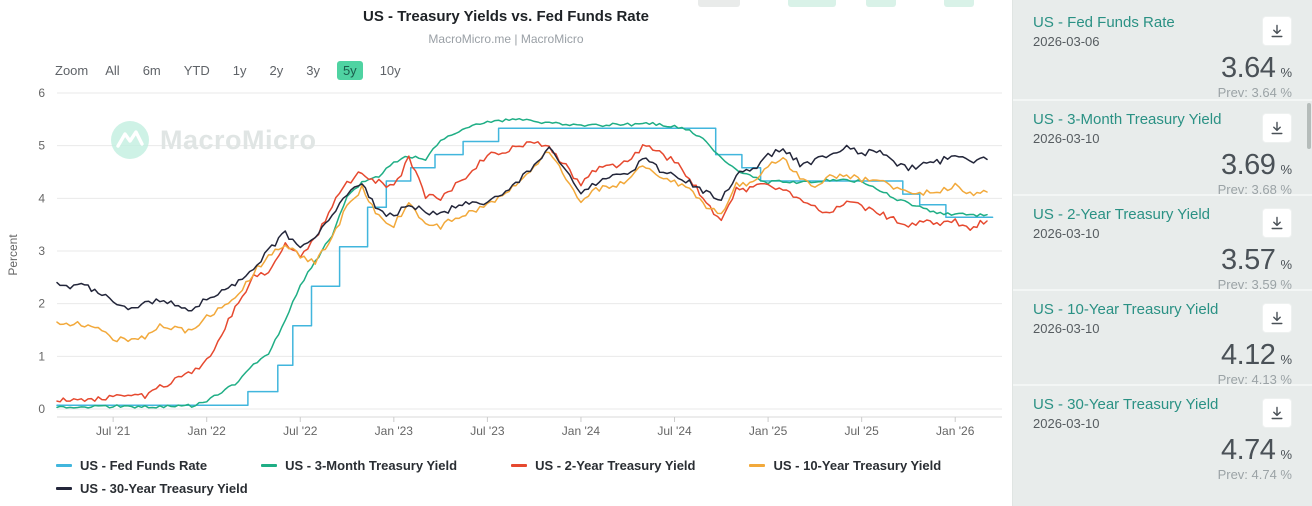  I want to click on svg-text: 1, so click(41, 356).